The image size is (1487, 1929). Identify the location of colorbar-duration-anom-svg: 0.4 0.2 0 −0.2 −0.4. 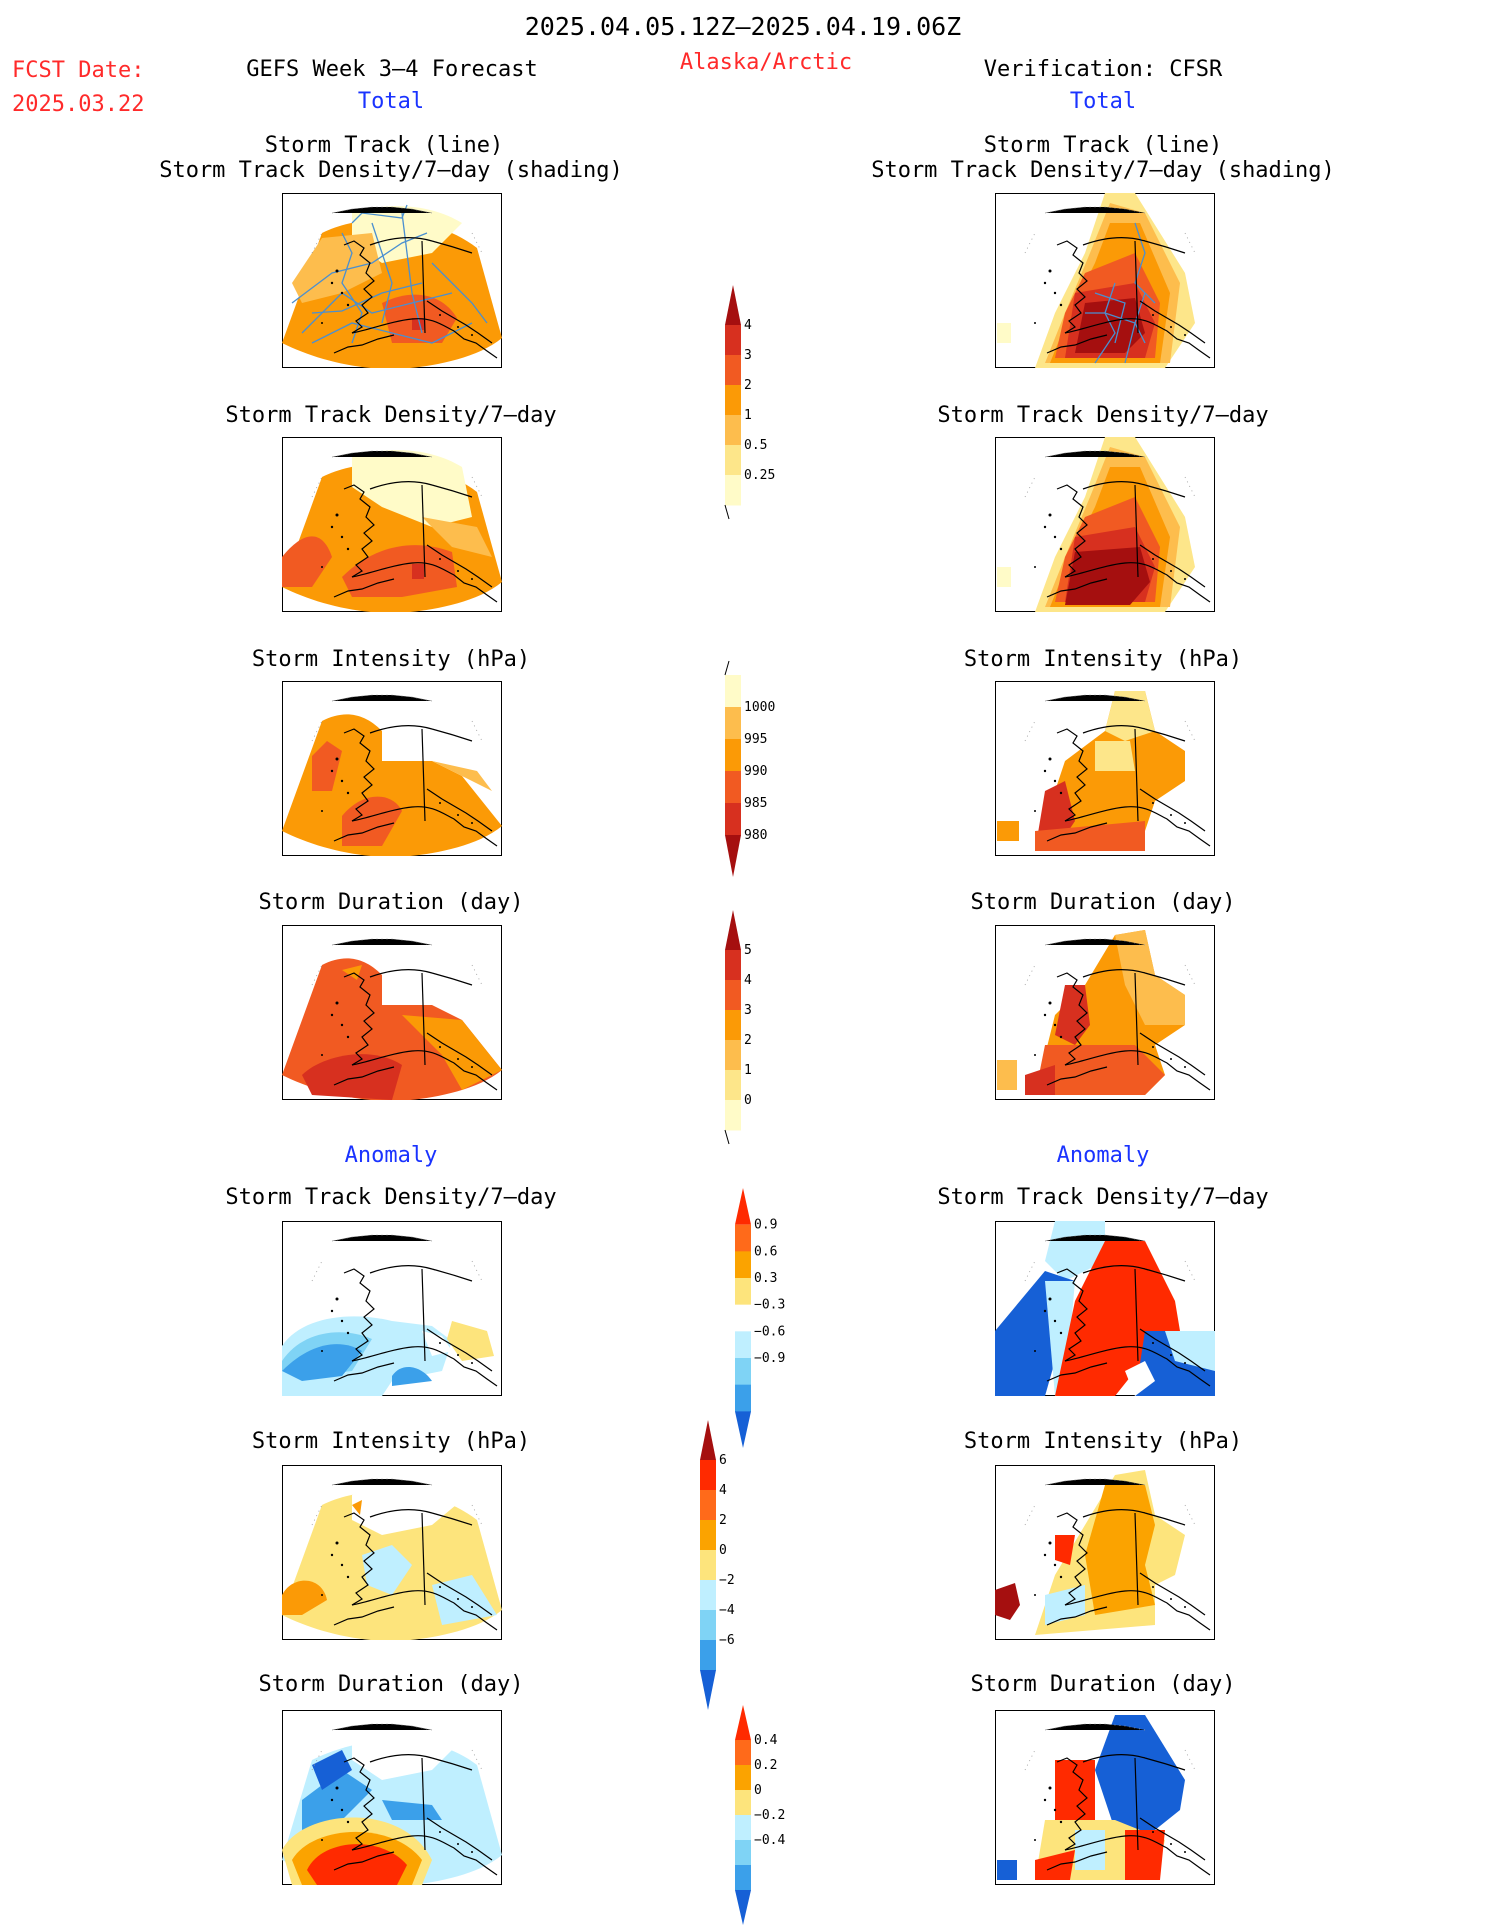
(760, 1815).